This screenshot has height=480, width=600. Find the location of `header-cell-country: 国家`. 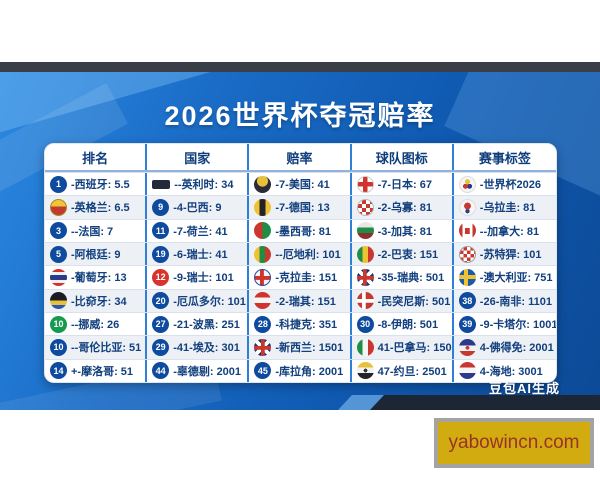

header-cell-country: 国家 is located at coordinates (198, 157).